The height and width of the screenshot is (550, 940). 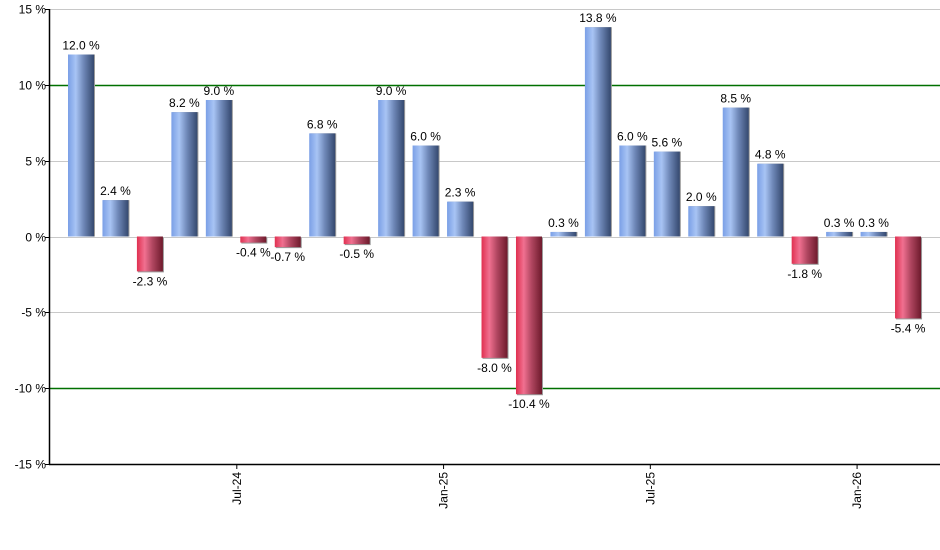 What do you see at coordinates (287, 257) in the screenshot?
I see `bar-value-label: -0.7 %` at bounding box center [287, 257].